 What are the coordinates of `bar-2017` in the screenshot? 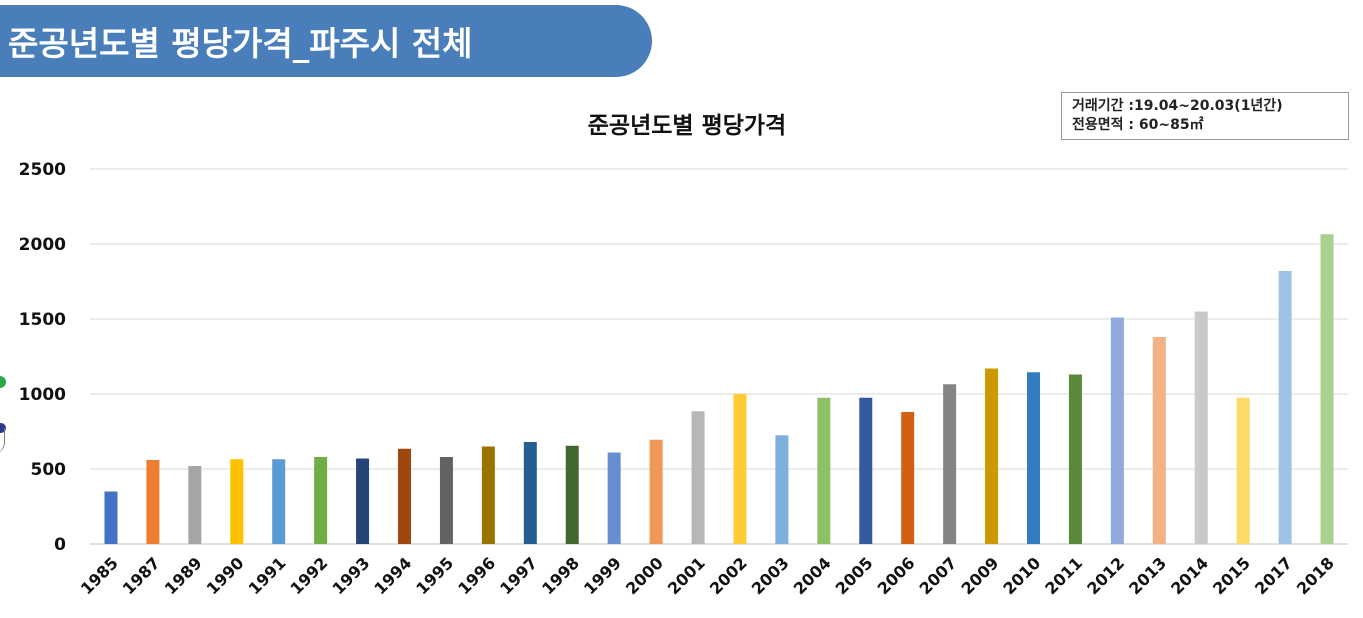 It's located at (1285, 407).